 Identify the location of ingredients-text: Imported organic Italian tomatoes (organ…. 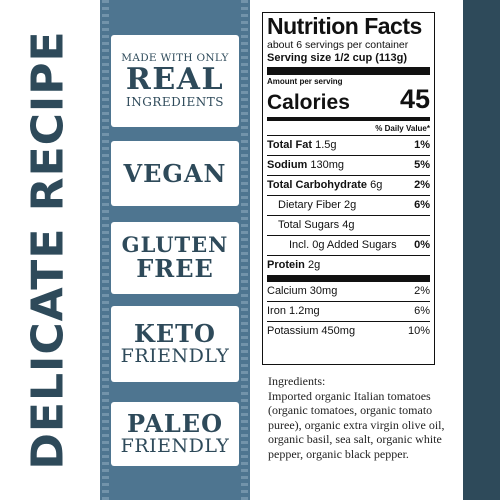
(356, 424).